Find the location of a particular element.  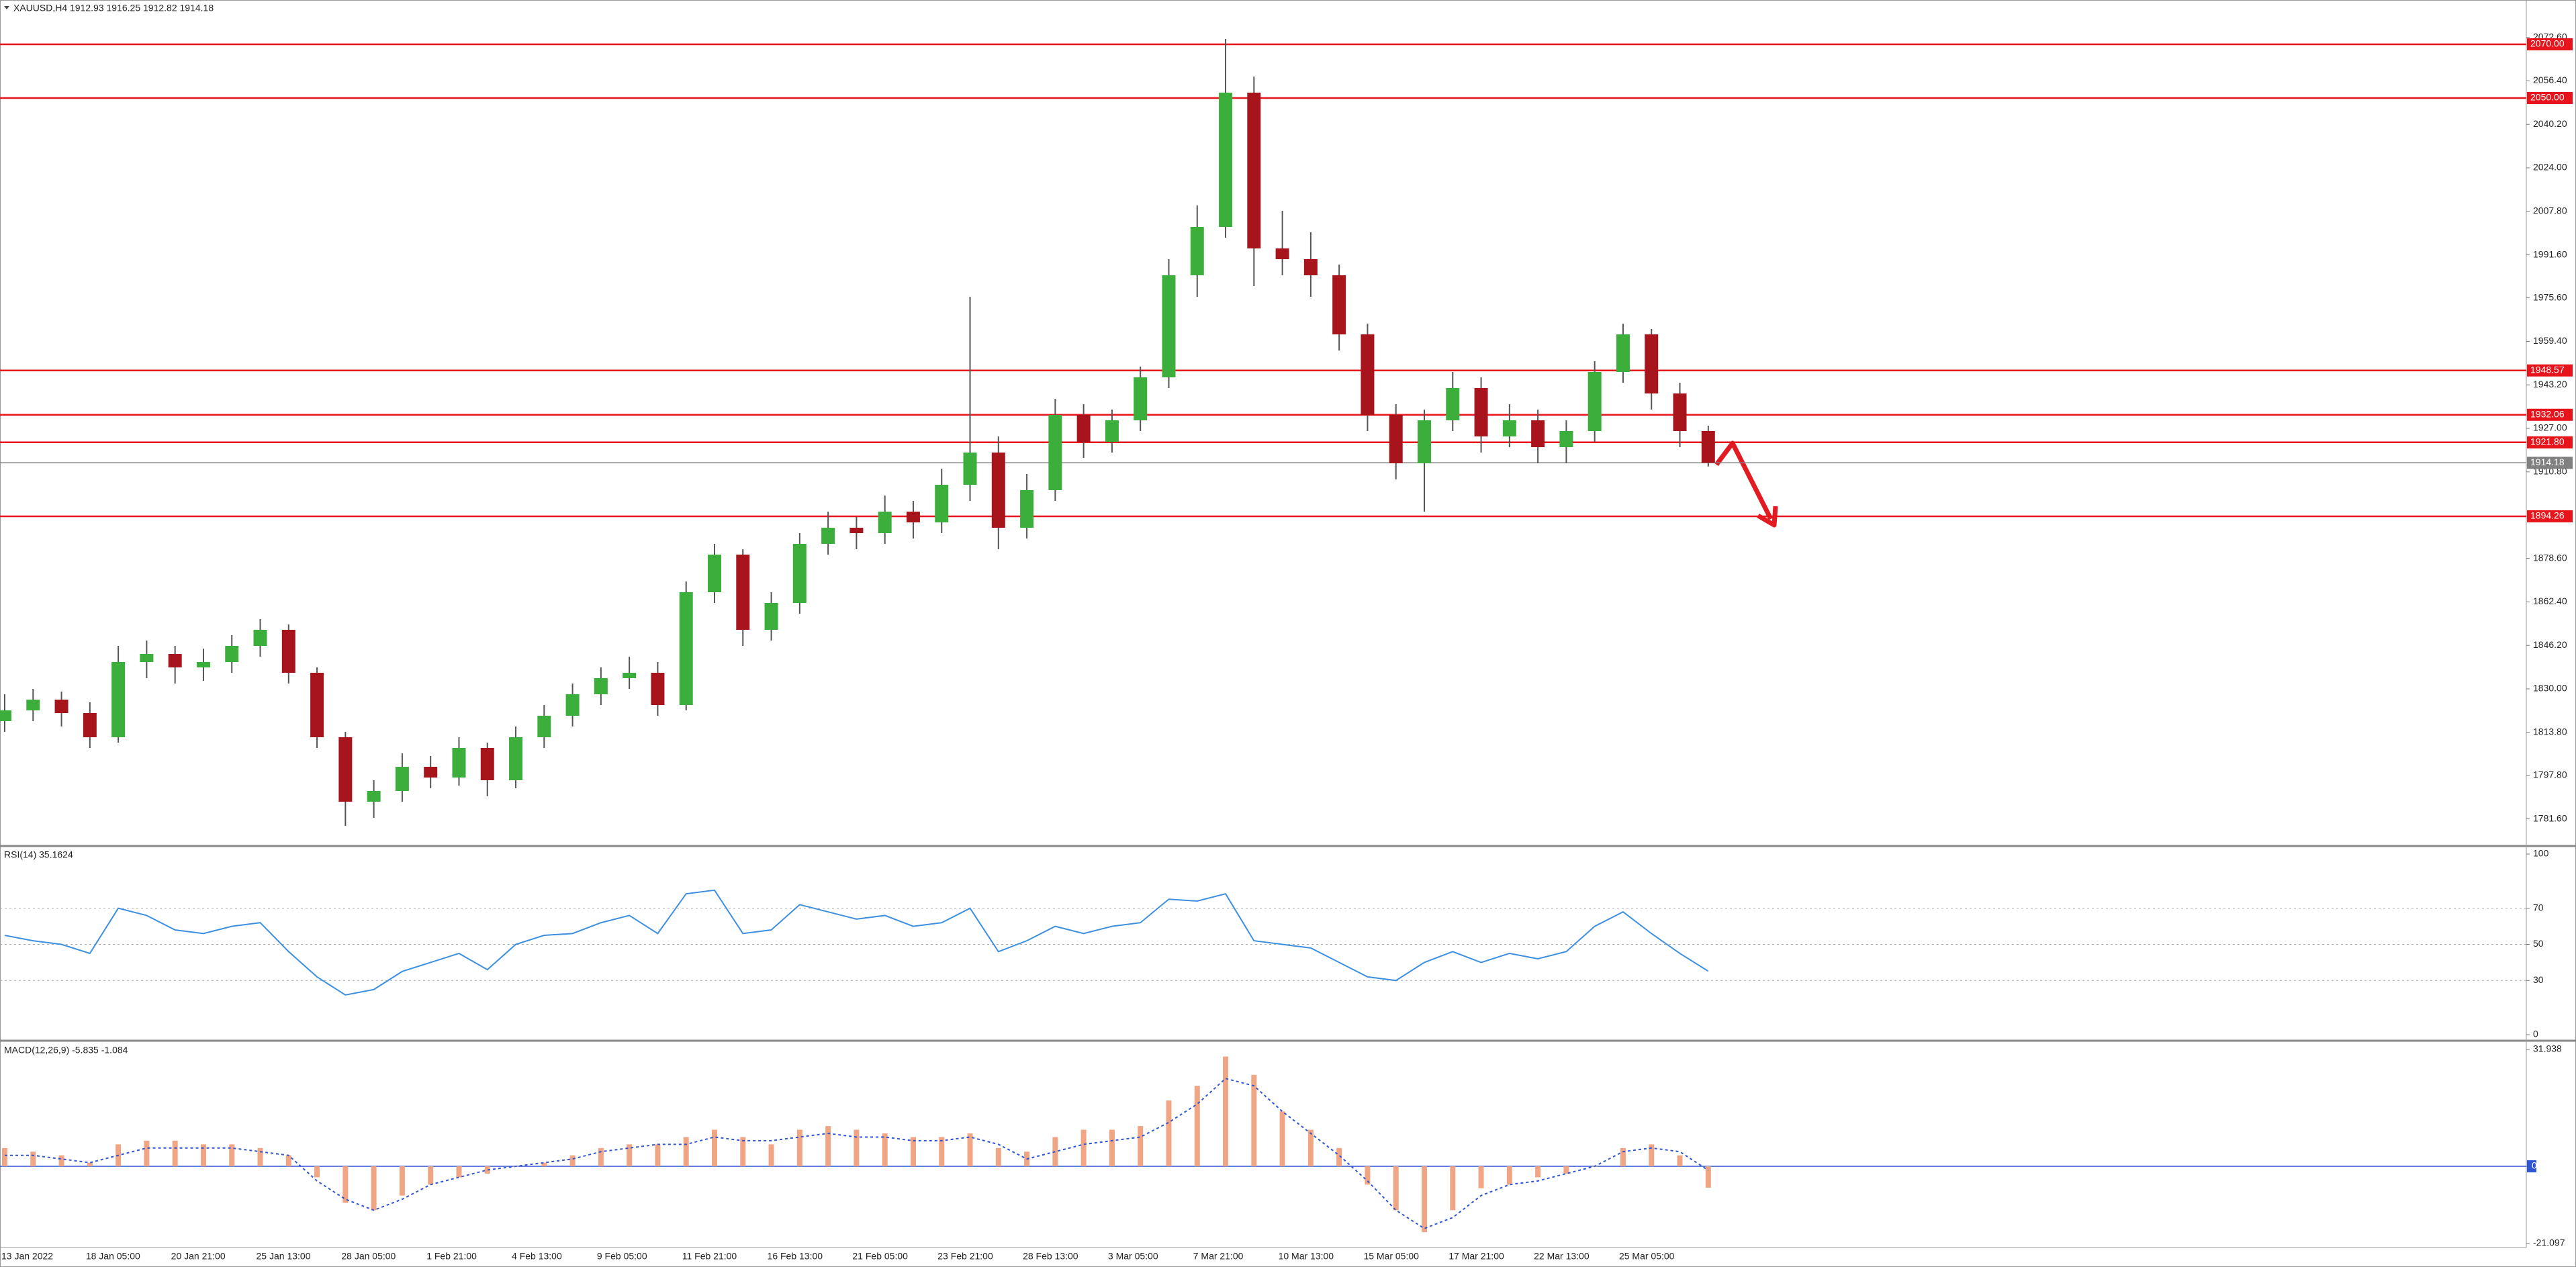

y-tick-label: 1991.60 is located at coordinates (2550, 253).